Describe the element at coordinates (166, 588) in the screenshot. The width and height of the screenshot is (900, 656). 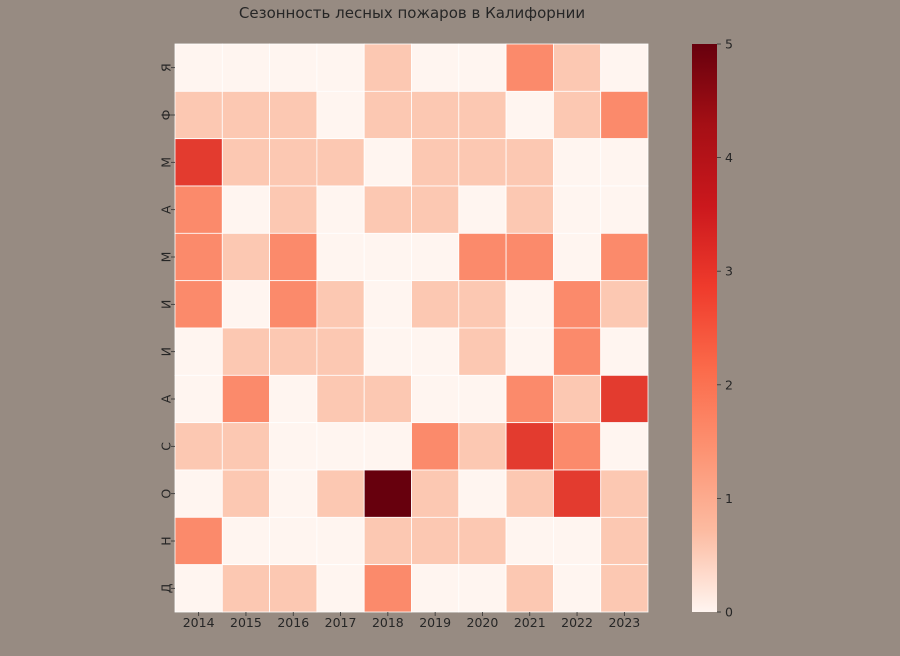
I see `y-tick-label: Д` at that location.